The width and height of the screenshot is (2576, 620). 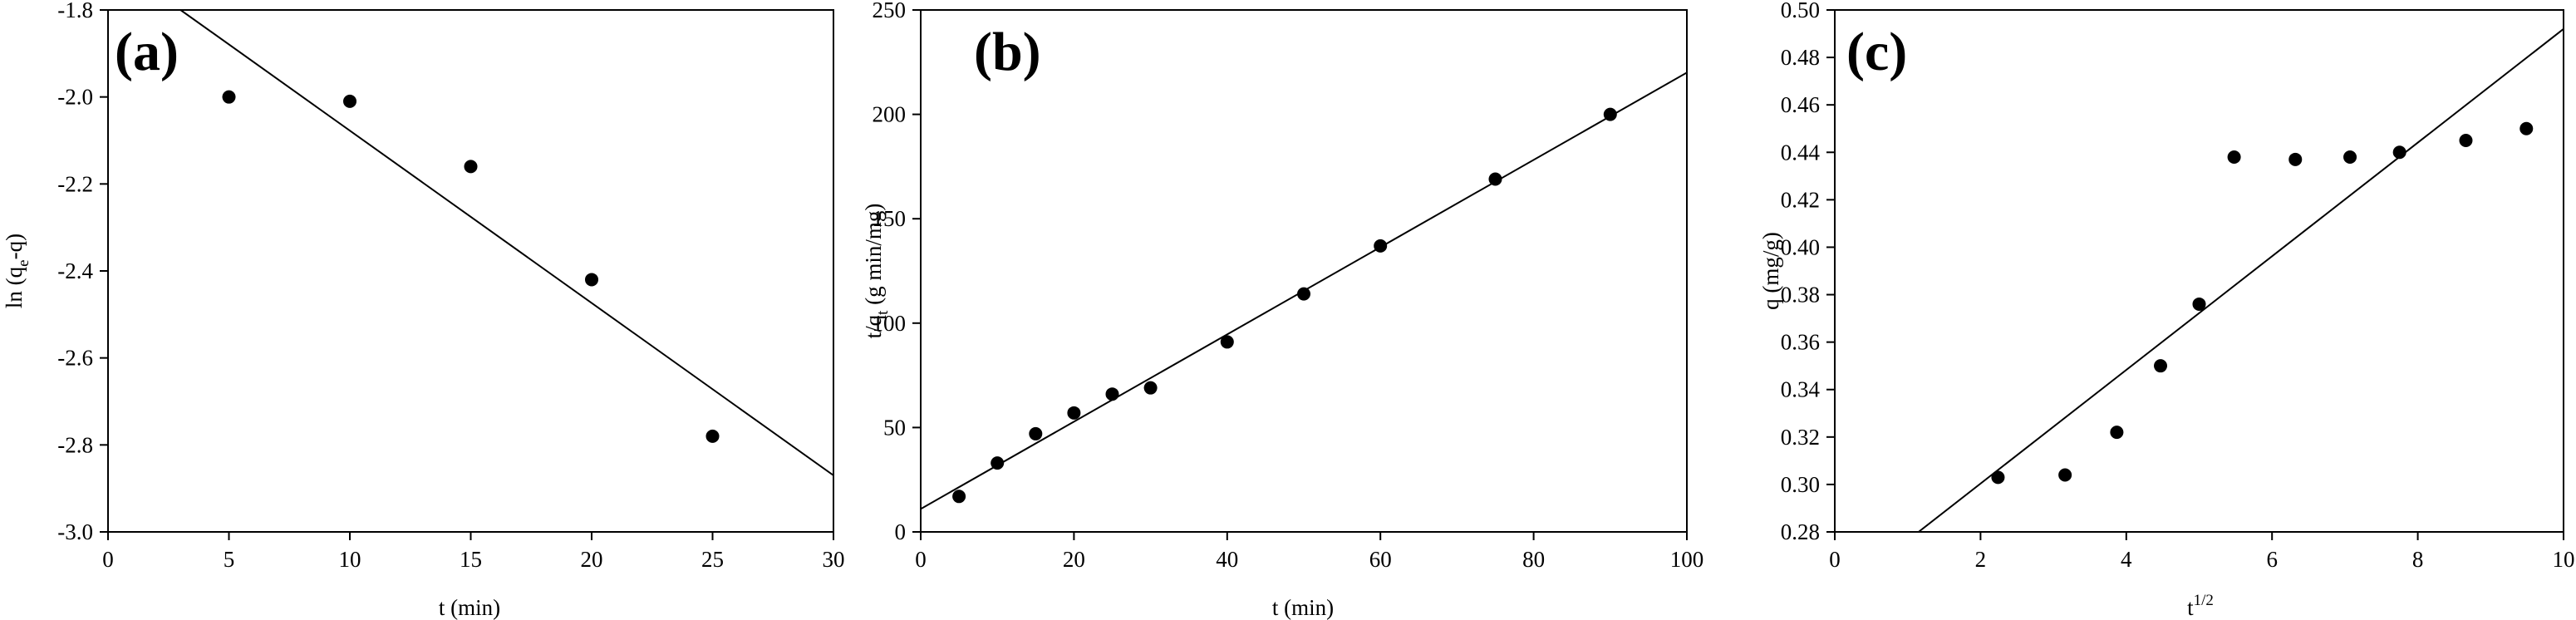 I want to click on y-tick-label: 0.28, so click(x=1801, y=531).